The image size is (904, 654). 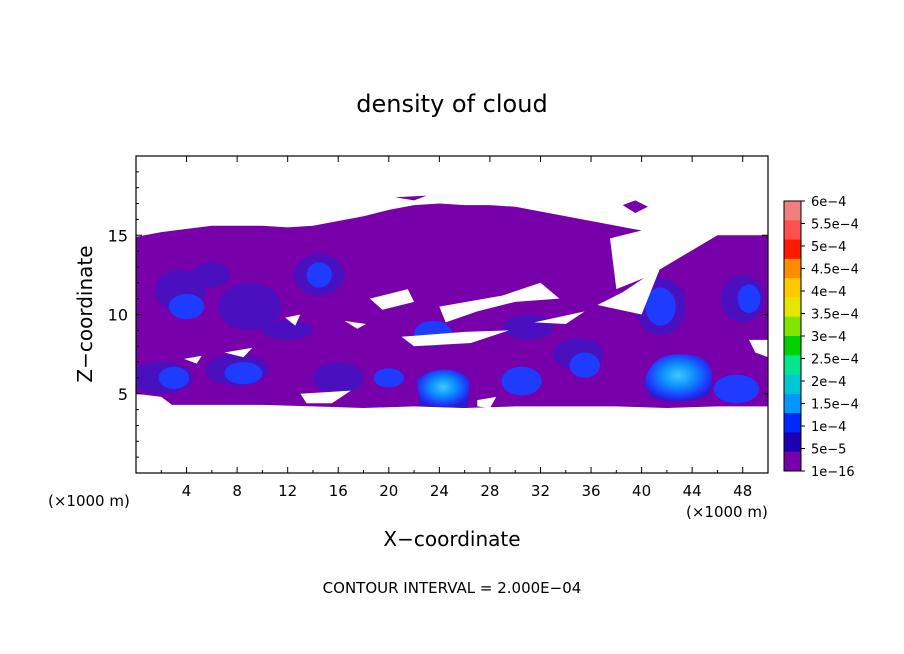 I want to click on chart-title: density of cloud, so click(x=451, y=104).